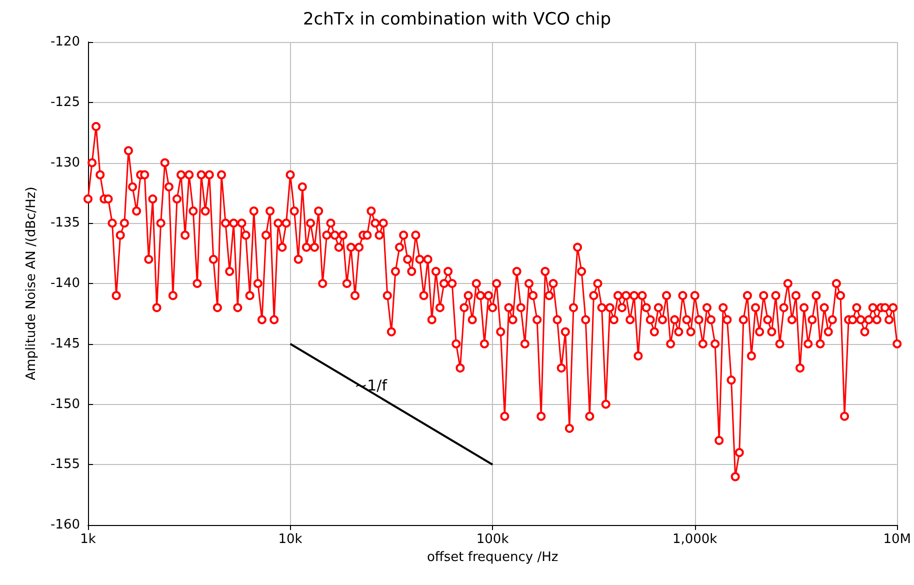 This screenshot has width=914, height=585. I want to click on y-tick-label: -130, so click(65, 162).